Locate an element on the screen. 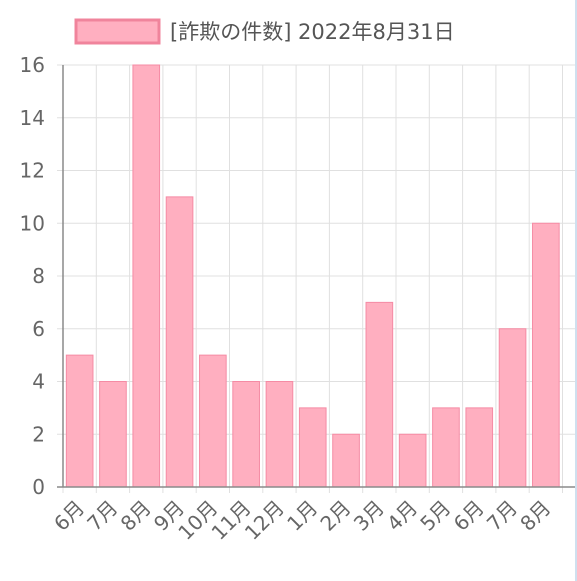 This screenshot has height=581, width=577. x-tick-label: 4月 is located at coordinates (402, 516).